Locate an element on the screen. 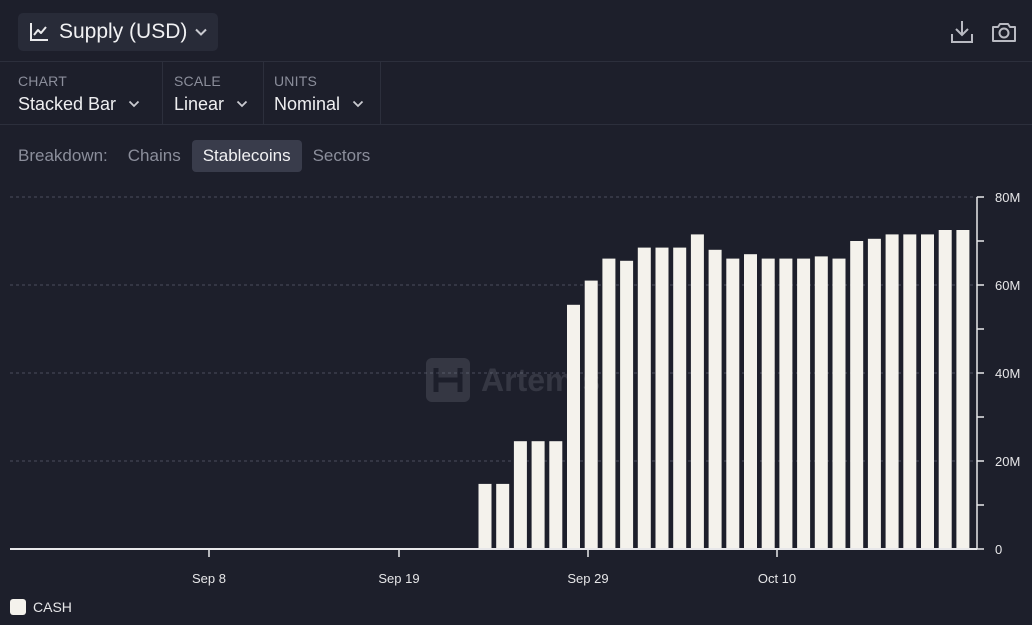  x-tick-label: Sep 19 is located at coordinates (398, 578).